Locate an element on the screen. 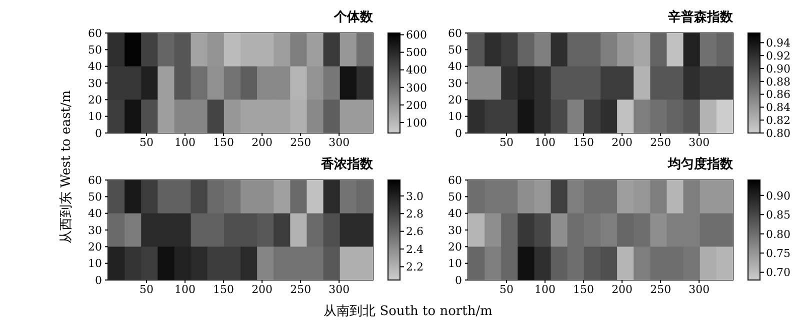  color-bar-label: 100 is located at coordinates (416, 123).